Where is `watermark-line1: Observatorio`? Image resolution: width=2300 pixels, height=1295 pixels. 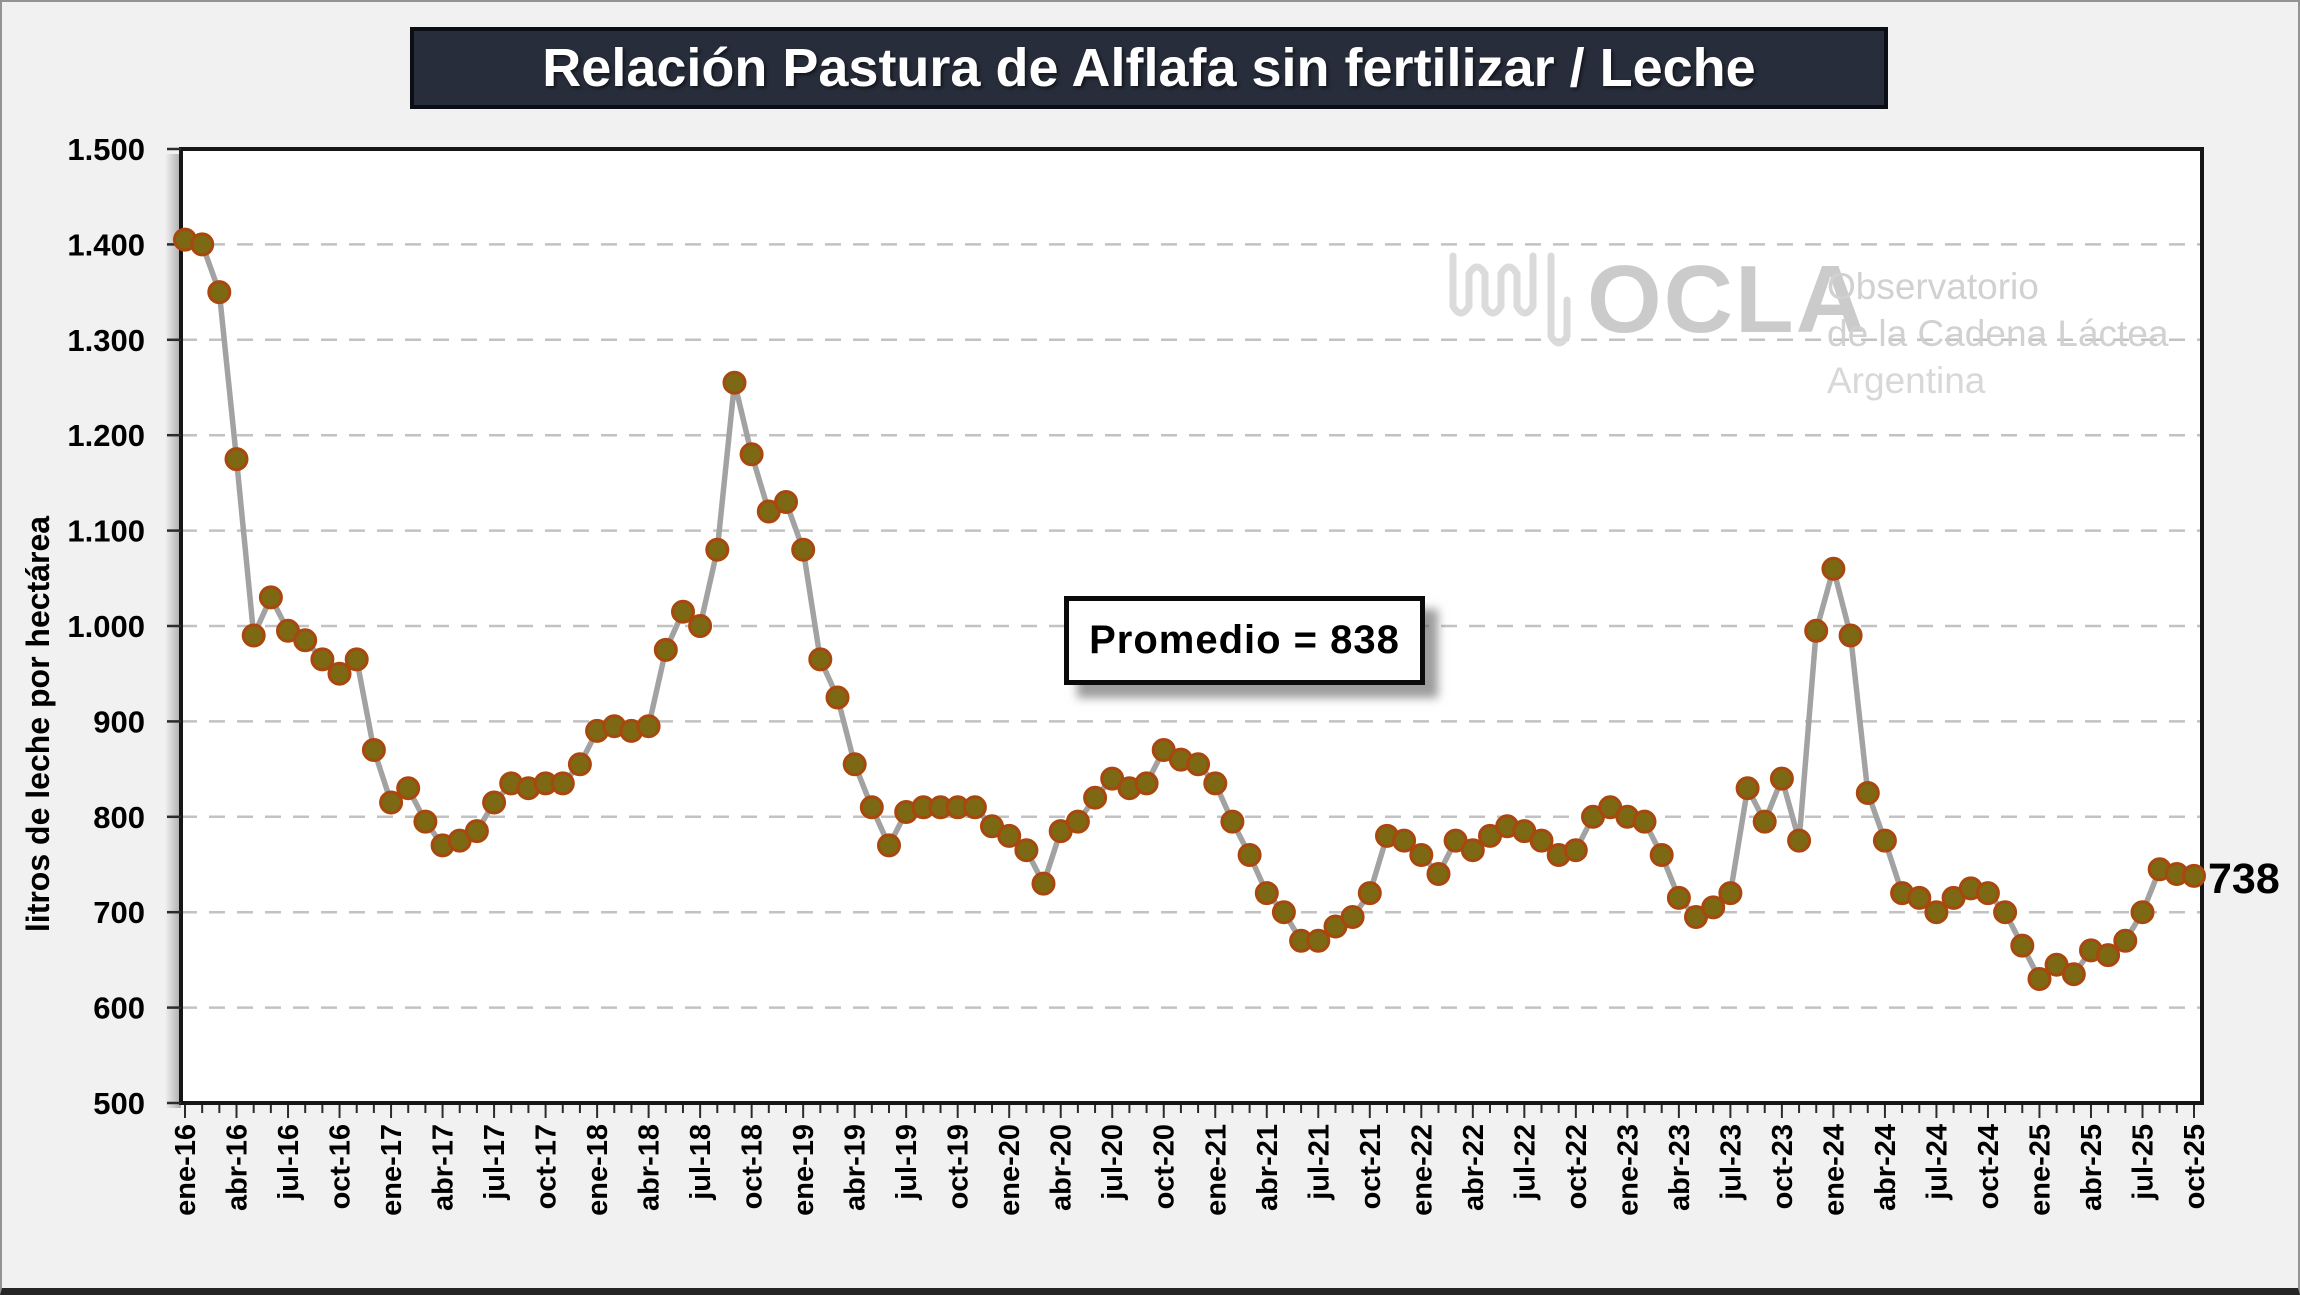 watermark-line1: Observatorio is located at coordinates (1933, 286).